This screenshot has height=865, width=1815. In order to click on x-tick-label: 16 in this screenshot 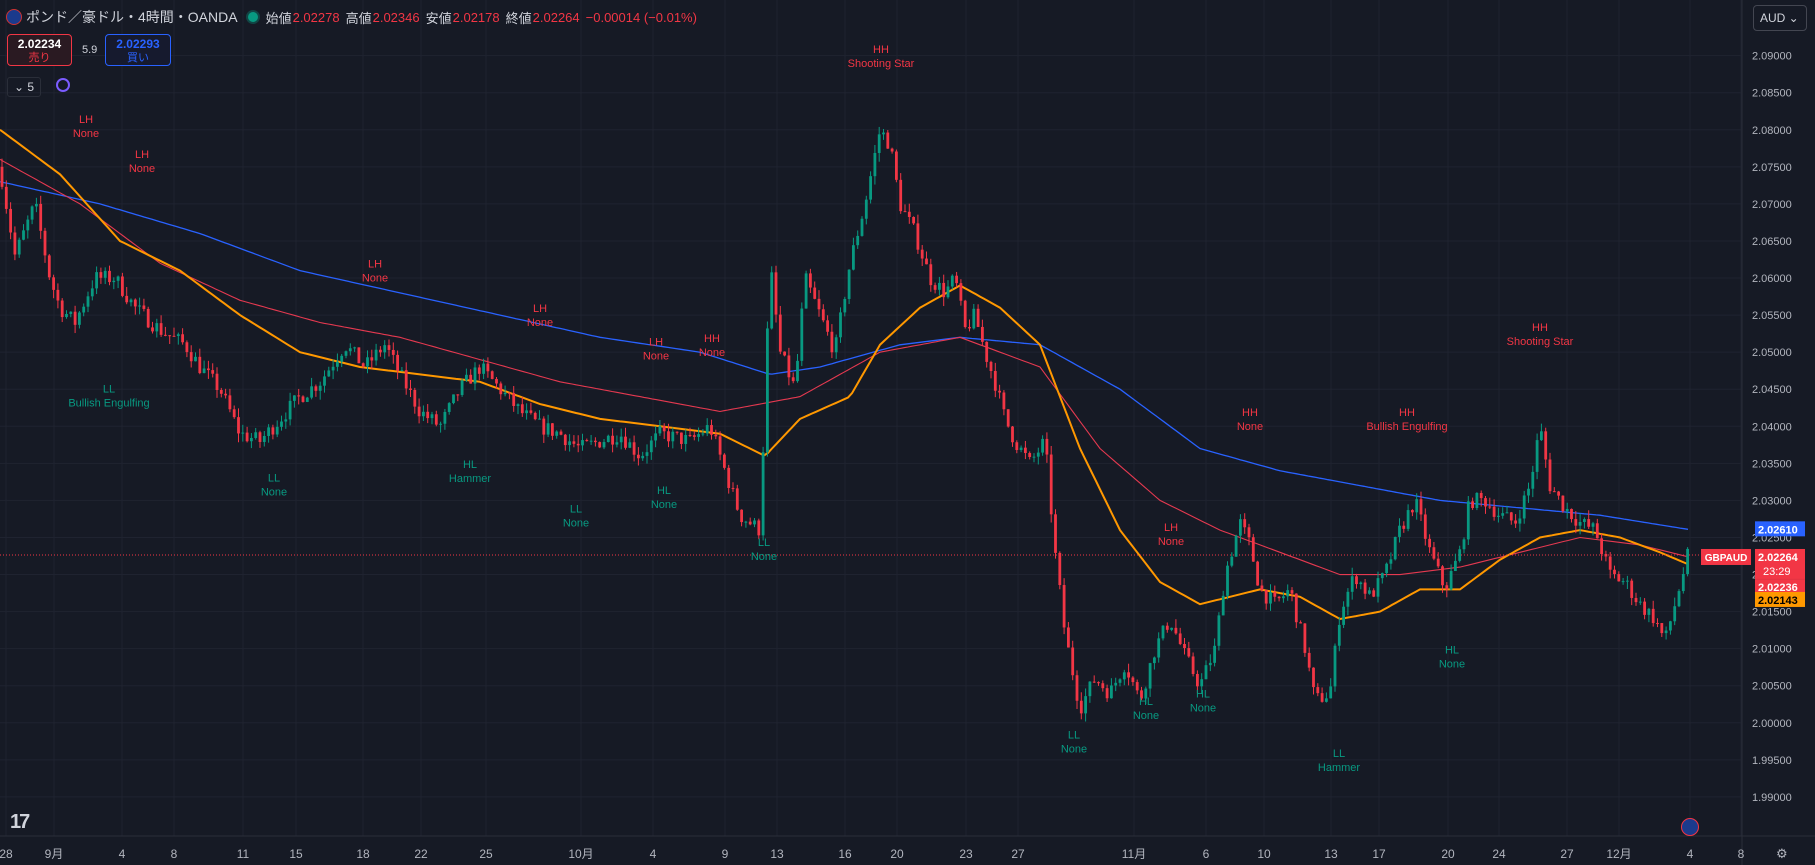, I will do `click(845, 854)`.